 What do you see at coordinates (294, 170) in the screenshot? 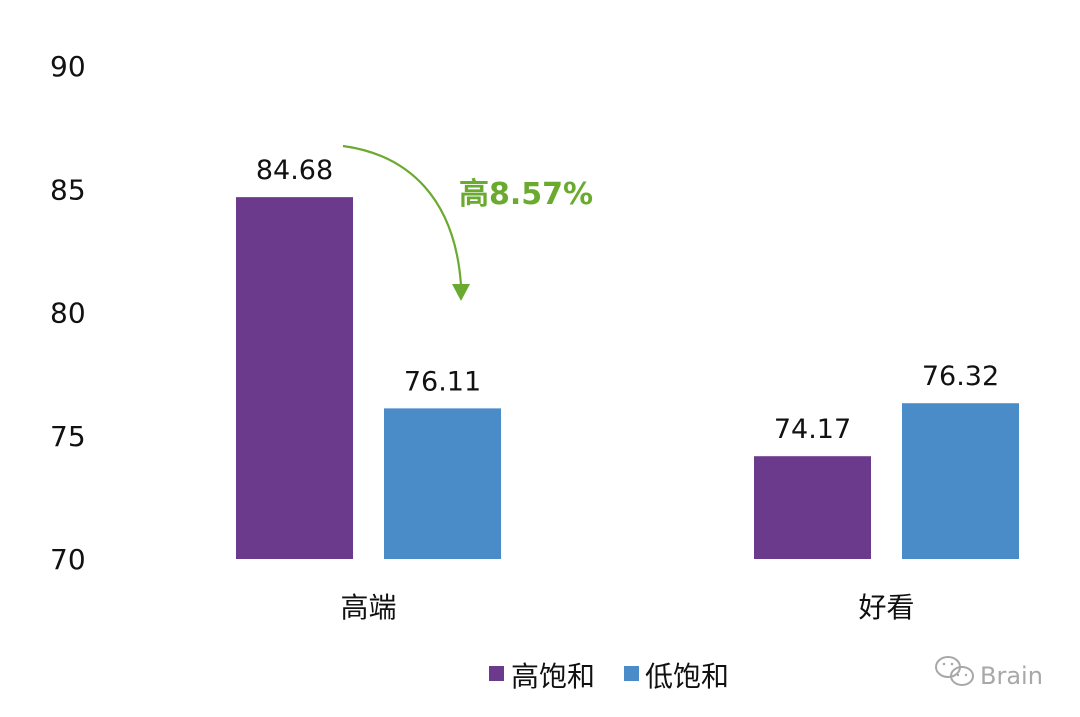
I see `data-label: 84.68` at bounding box center [294, 170].